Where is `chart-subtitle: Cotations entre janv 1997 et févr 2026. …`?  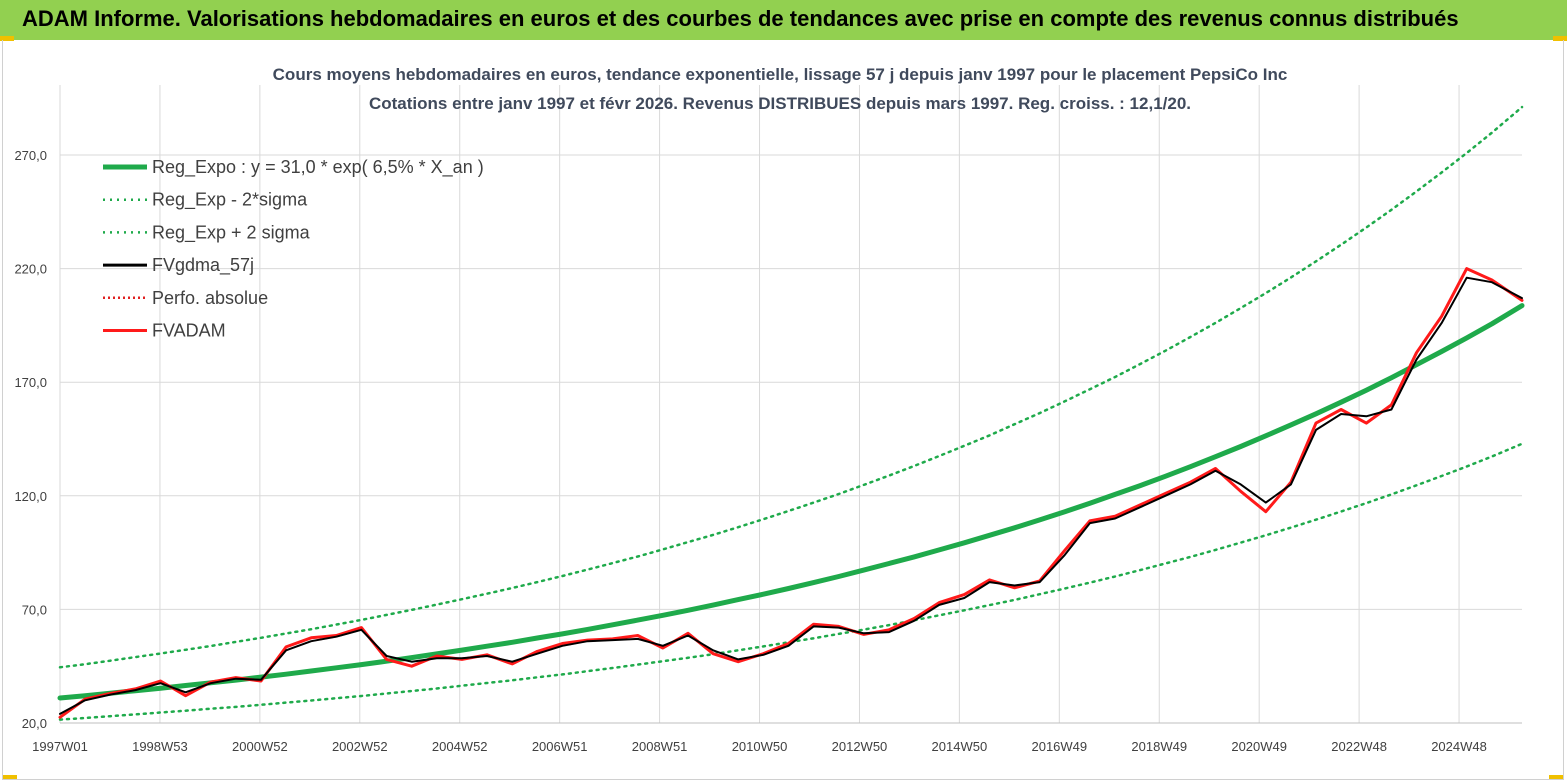 chart-subtitle: Cotations entre janv 1997 et févr 2026. … is located at coordinates (780, 103).